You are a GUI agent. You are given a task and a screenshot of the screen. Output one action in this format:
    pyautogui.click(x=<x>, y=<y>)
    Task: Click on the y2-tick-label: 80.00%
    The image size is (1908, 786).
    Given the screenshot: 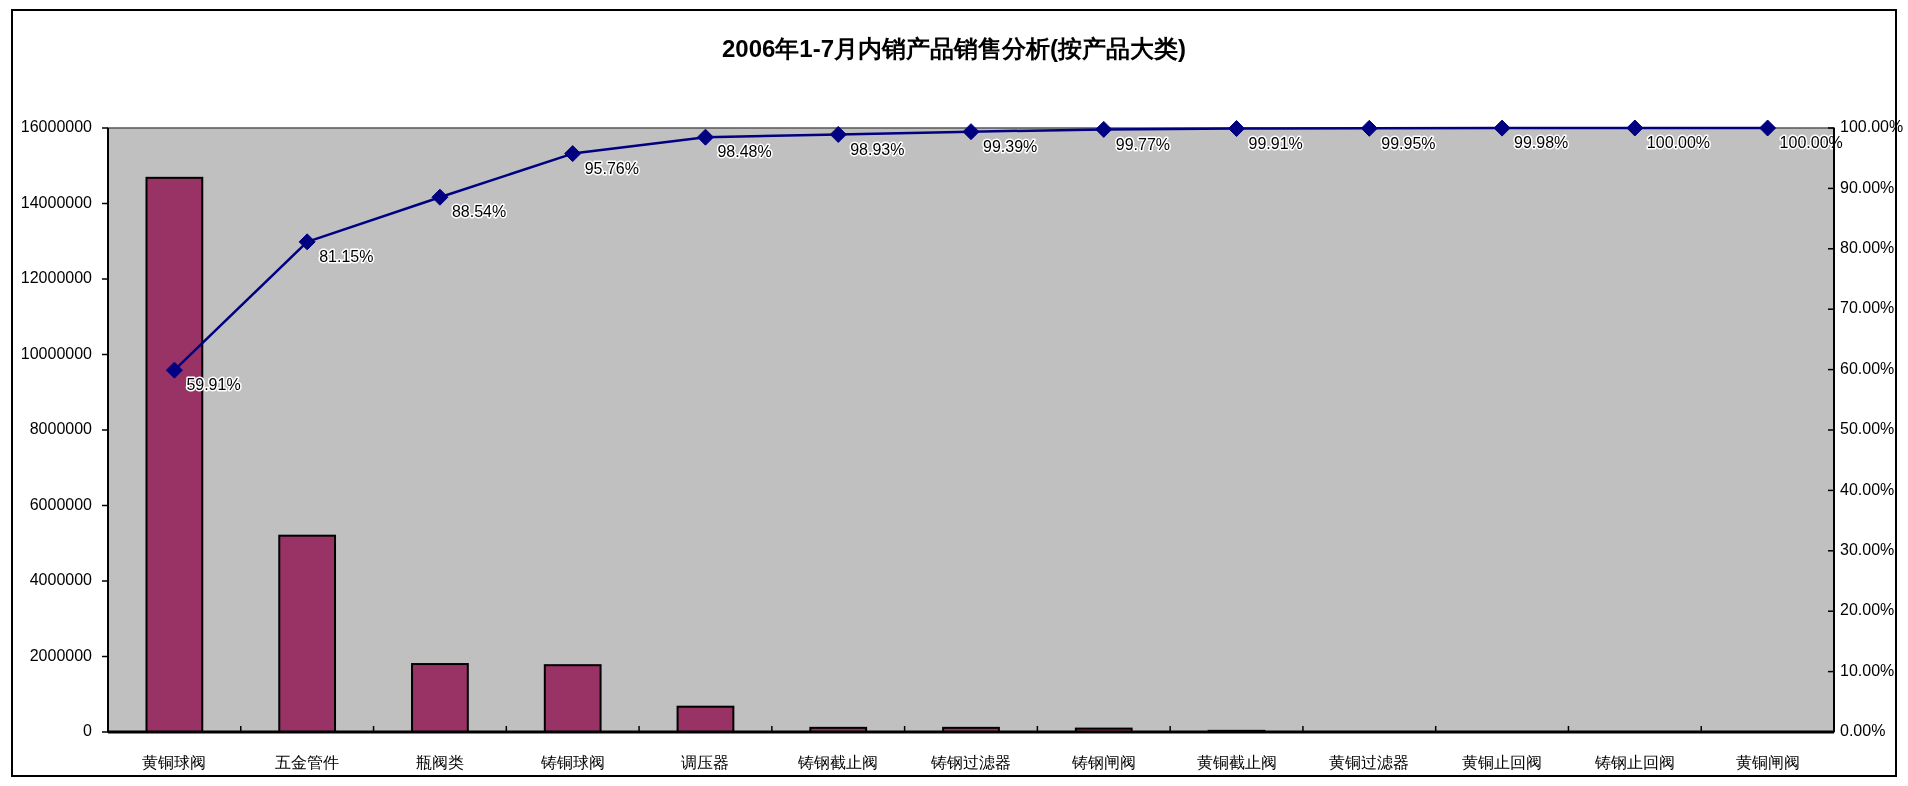 What is the action you would take?
    pyautogui.click(x=1867, y=248)
    